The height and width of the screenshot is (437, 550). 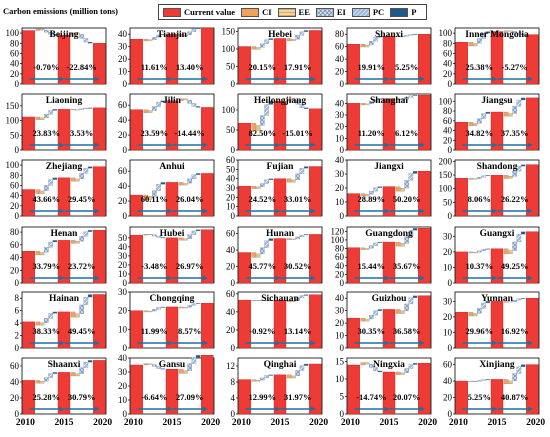 What do you see at coordinates (448, 121) in the screenshot?
I see `y-tick-label: 60` at bounding box center [448, 121].